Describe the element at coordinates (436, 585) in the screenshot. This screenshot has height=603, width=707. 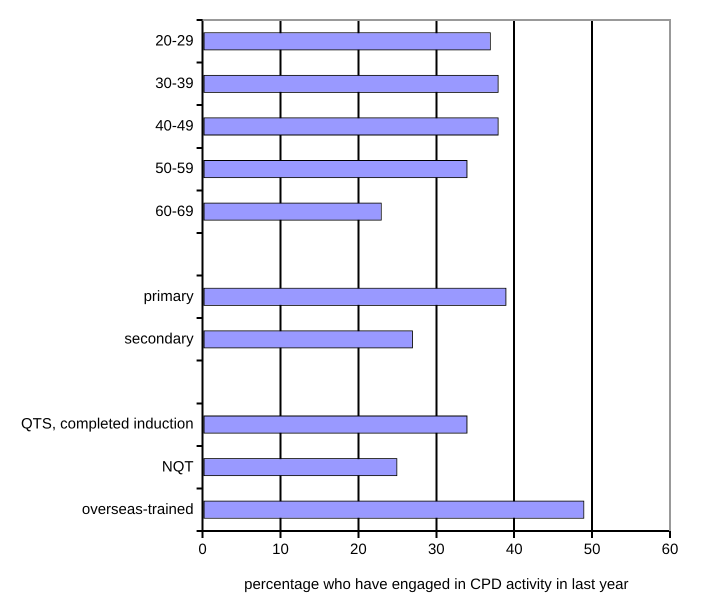
I see `x-axis-title: percentage who have engaged in CPD activity in last year` at that location.